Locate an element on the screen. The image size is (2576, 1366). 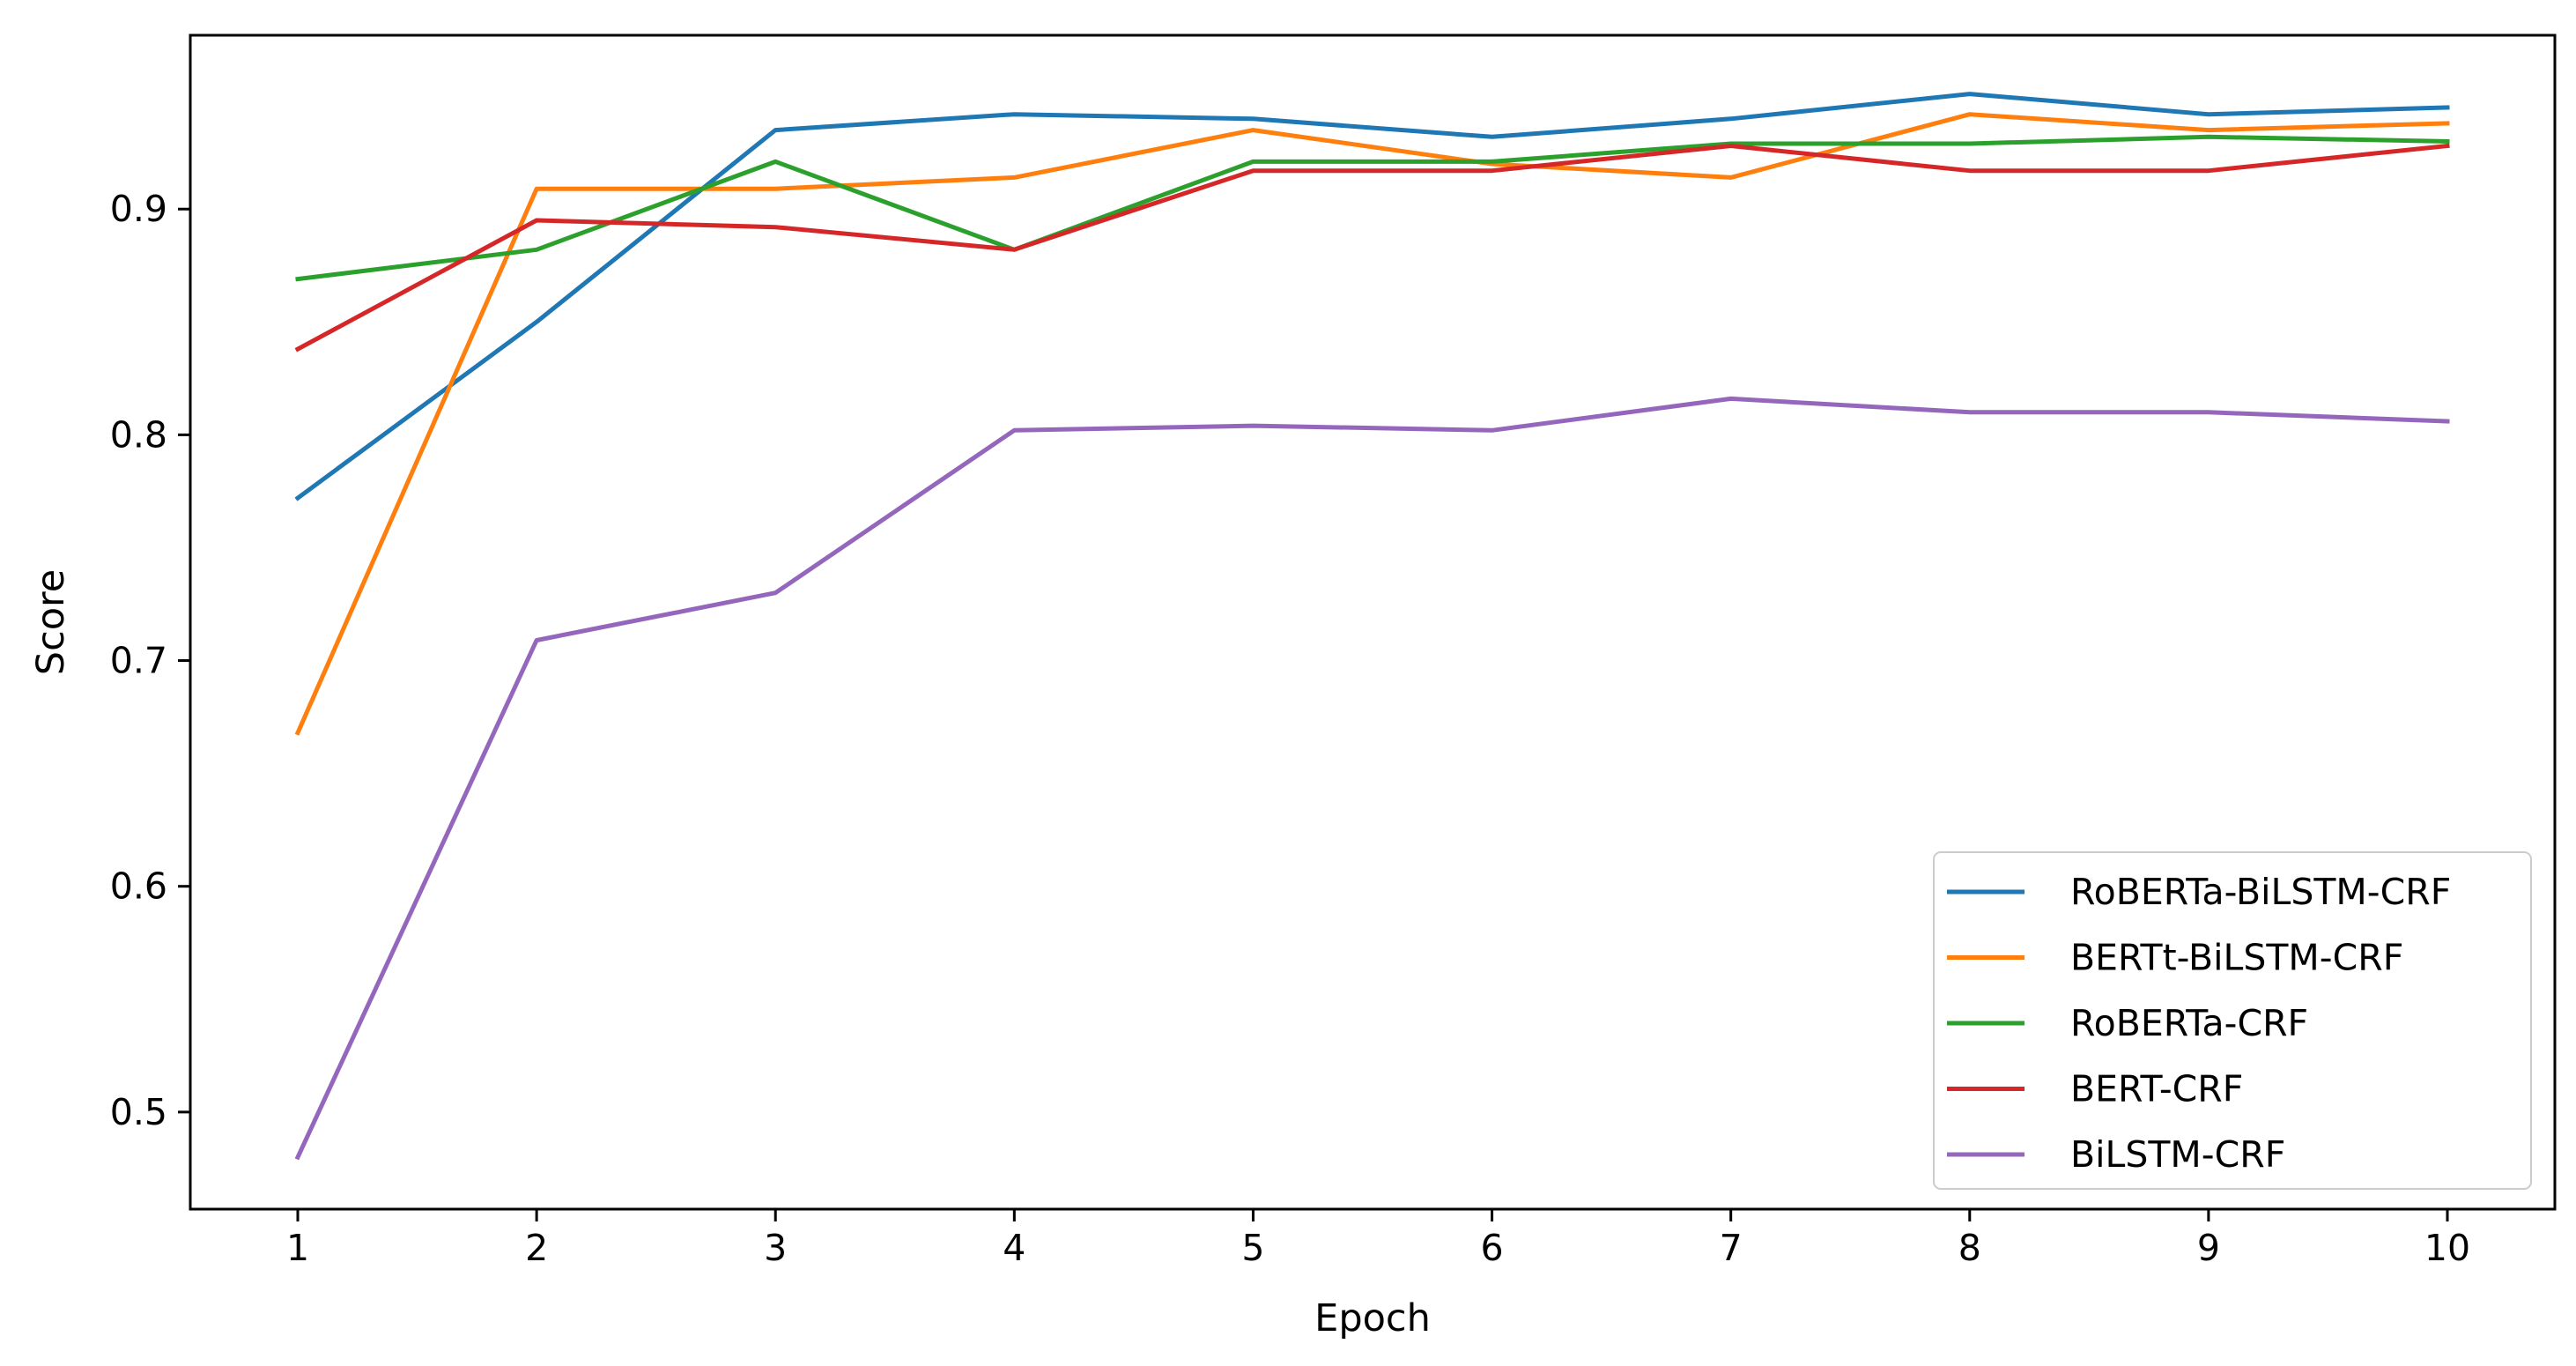
y-tick-label: 0.6 is located at coordinates (138, 886).